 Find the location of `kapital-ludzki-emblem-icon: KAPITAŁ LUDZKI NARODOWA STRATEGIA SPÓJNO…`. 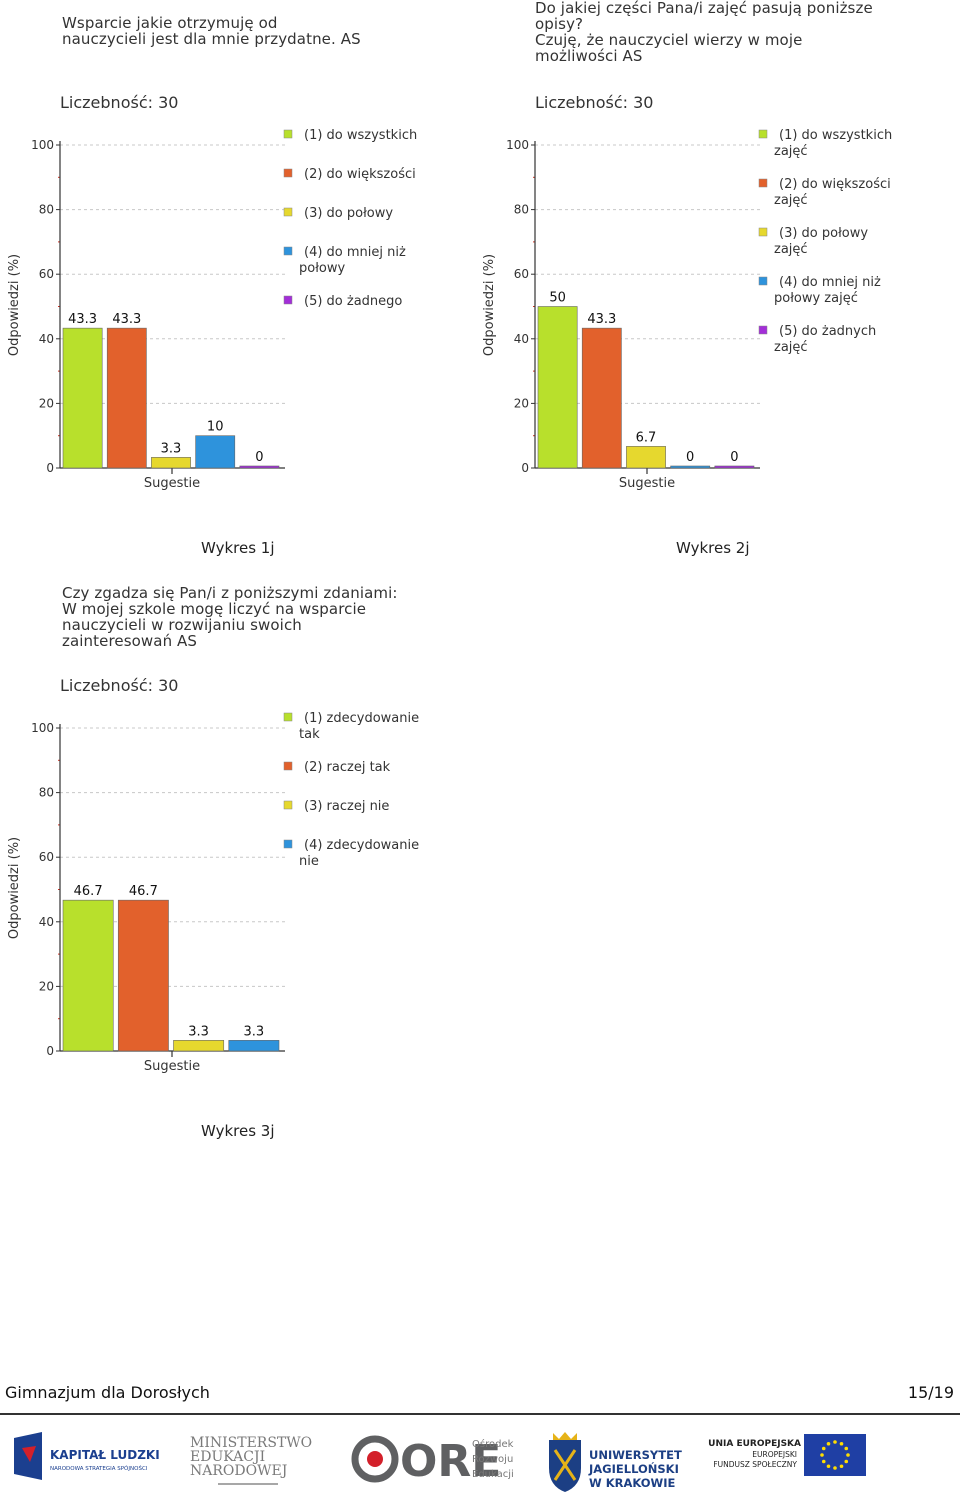

kapital-ludzki-emblem-icon: KAPITAŁ LUDZKI NARODOWA STRATEGIA SPÓJNO… is located at coordinates (87, 1456).